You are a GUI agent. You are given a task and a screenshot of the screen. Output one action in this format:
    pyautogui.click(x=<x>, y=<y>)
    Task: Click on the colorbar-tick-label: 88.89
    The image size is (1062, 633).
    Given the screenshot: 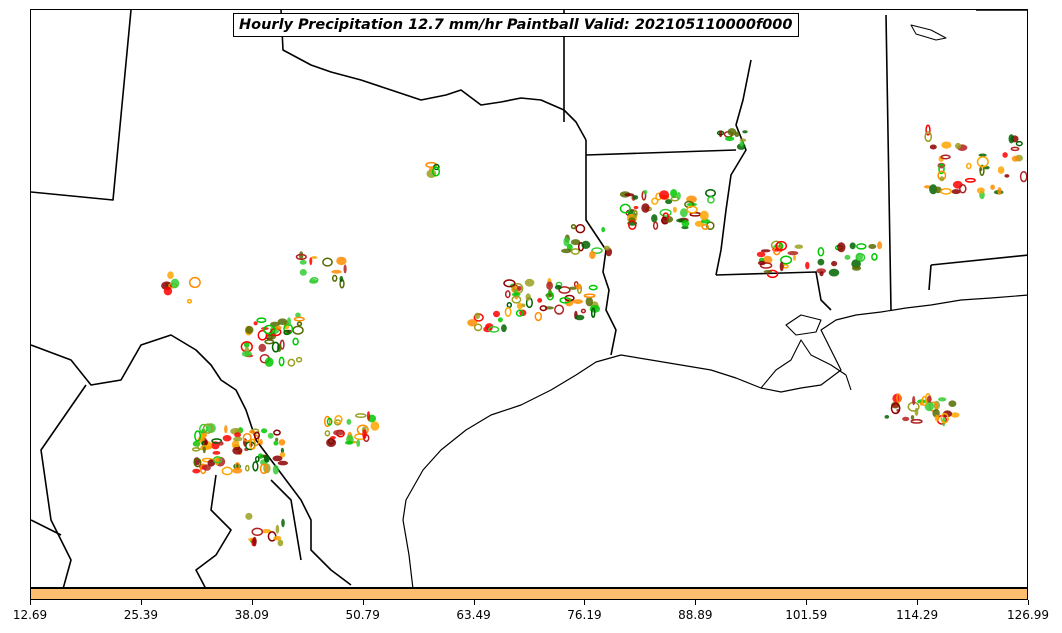 What is the action you would take?
    pyautogui.click(x=695, y=615)
    